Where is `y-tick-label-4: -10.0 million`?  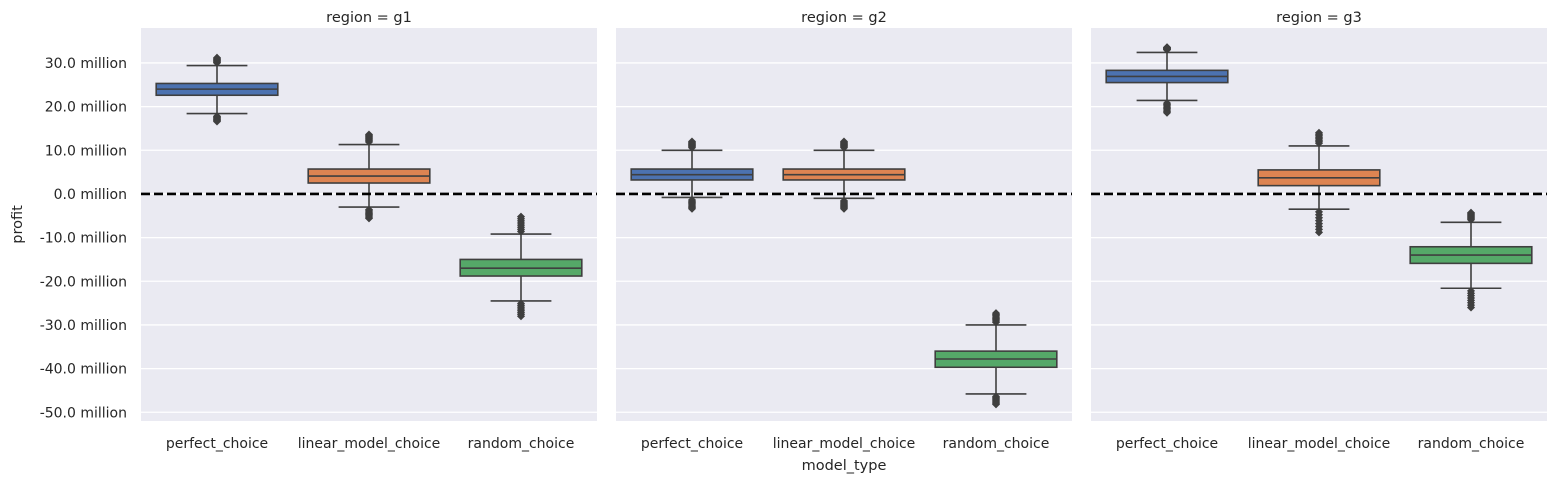 y-tick-label-4: -10.0 million is located at coordinates (83, 239).